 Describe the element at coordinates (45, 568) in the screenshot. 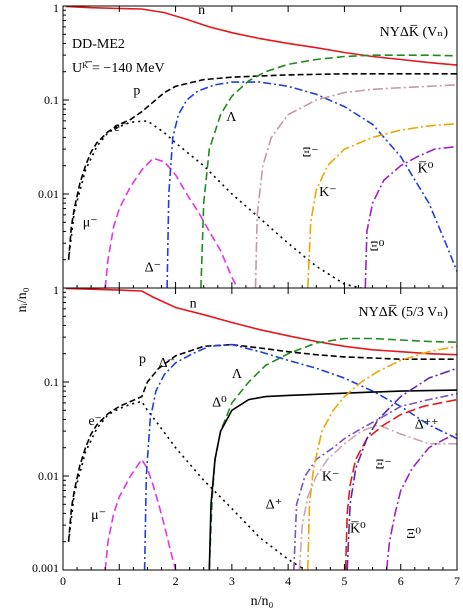

I see `y-tick-label: 0.001` at that location.